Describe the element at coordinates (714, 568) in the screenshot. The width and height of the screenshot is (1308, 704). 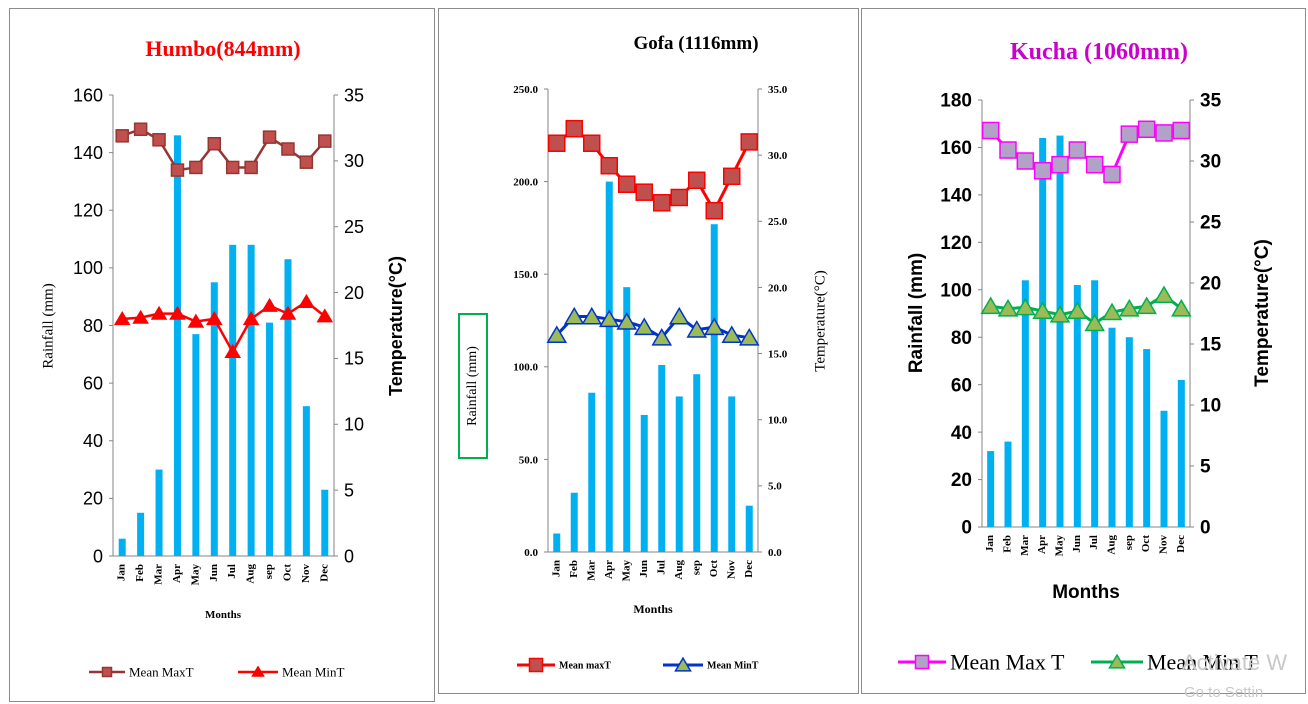
I see `x-tick-label: Oct` at that location.